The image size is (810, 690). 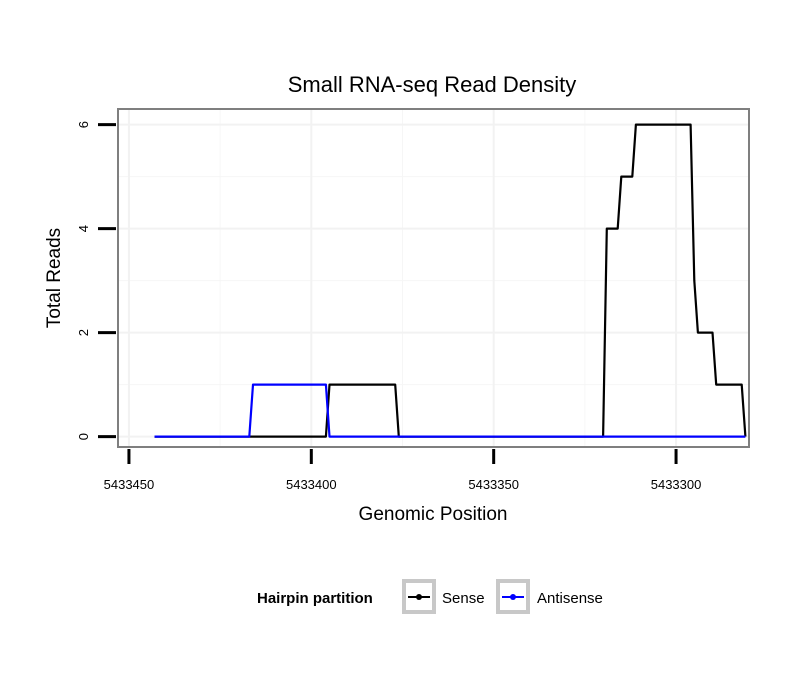 I want to click on legend-point-sense, so click(x=419, y=597).